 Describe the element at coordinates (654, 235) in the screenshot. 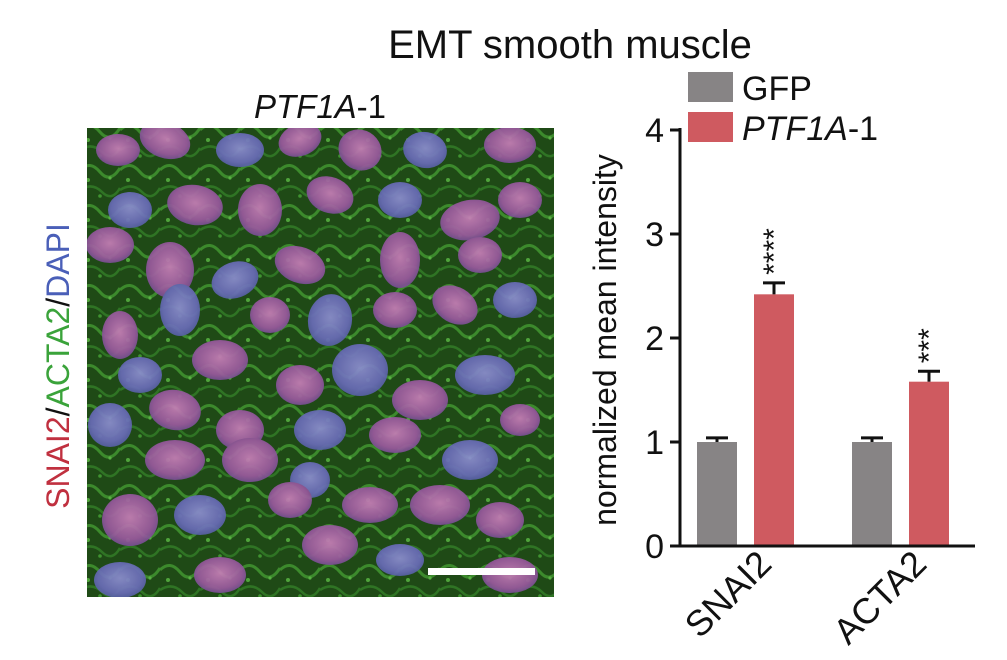

I see `y-tick-label: 3` at that location.